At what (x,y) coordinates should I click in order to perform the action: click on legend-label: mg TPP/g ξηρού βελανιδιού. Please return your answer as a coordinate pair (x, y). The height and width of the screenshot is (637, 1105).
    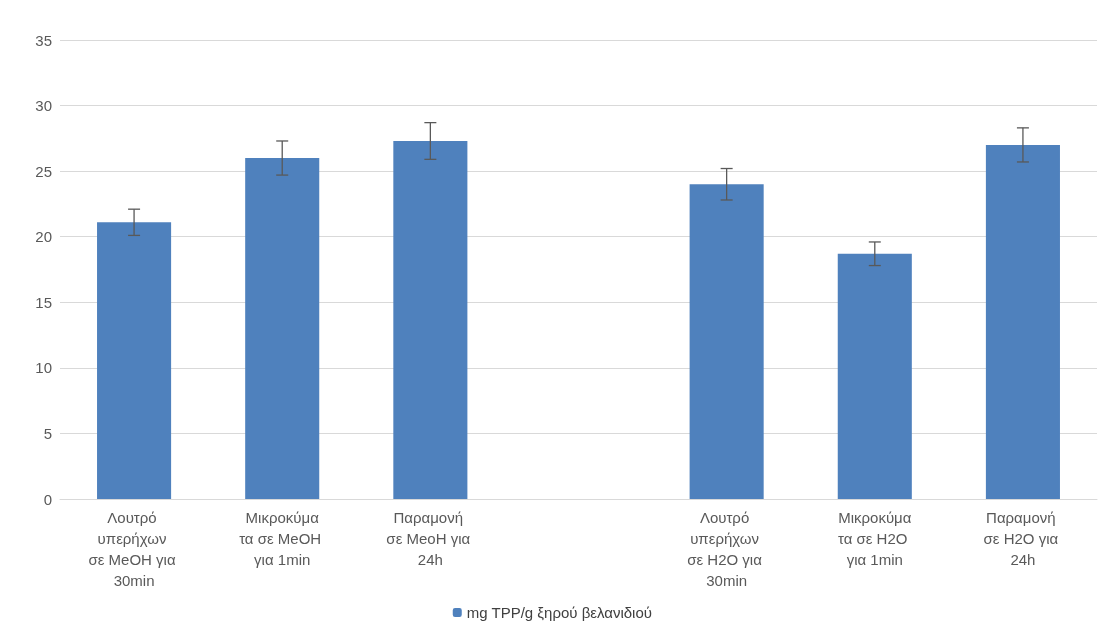
    Looking at the image, I should click on (559, 612).